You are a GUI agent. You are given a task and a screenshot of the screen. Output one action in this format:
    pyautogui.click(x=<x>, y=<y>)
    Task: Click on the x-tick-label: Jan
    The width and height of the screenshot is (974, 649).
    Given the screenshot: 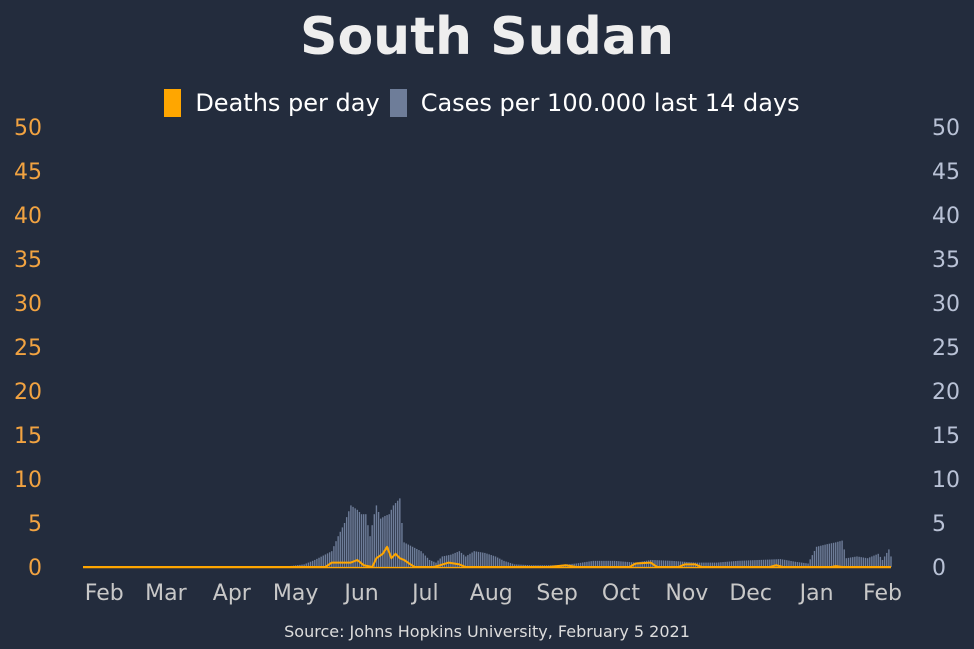 What is the action you would take?
    pyautogui.click(x=816, y=593)
    